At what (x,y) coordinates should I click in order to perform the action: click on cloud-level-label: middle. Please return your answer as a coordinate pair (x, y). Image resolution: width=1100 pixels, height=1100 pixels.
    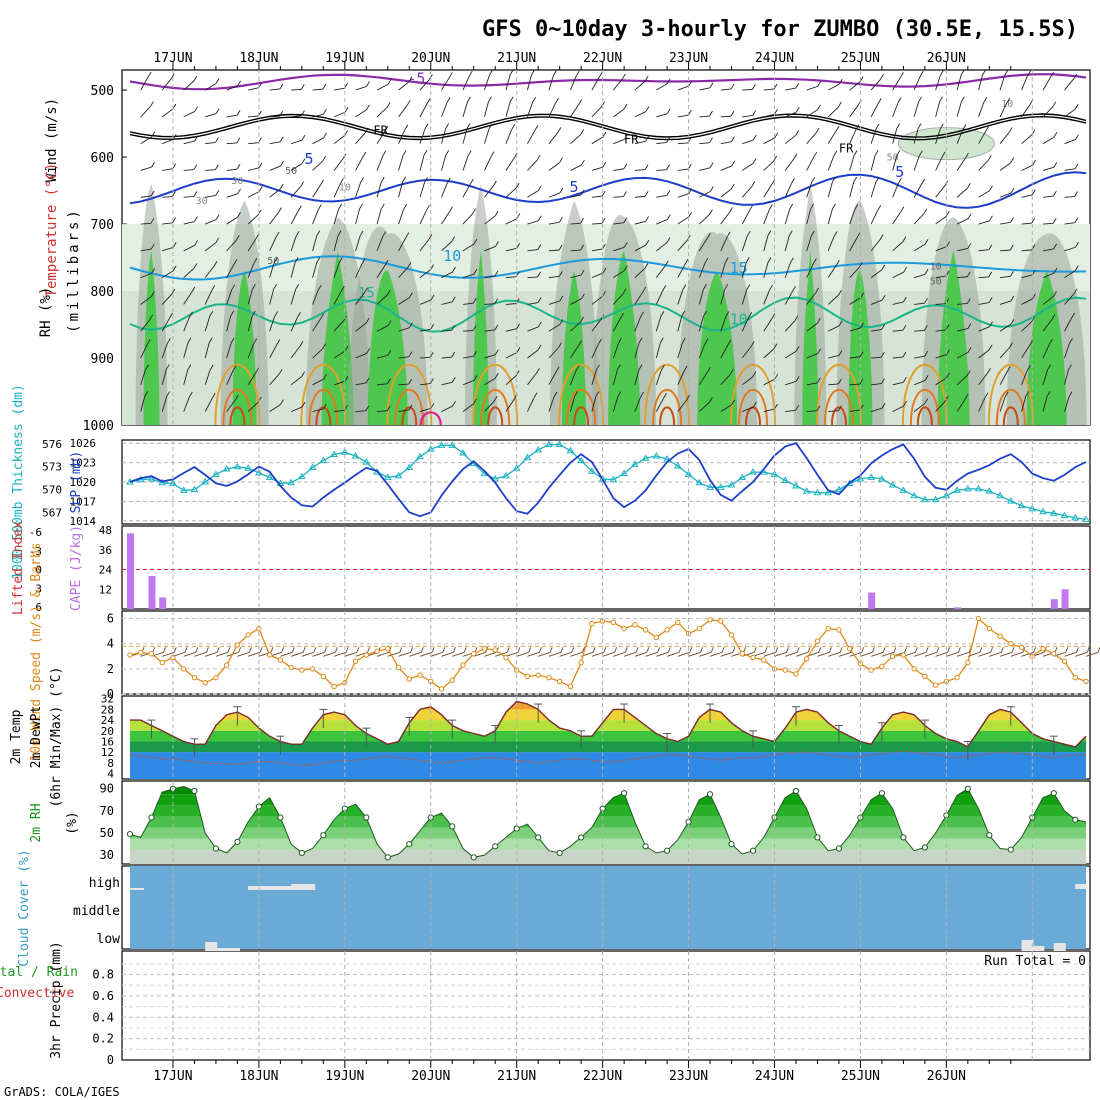
    Looking at the image, I should click on (96, 911).